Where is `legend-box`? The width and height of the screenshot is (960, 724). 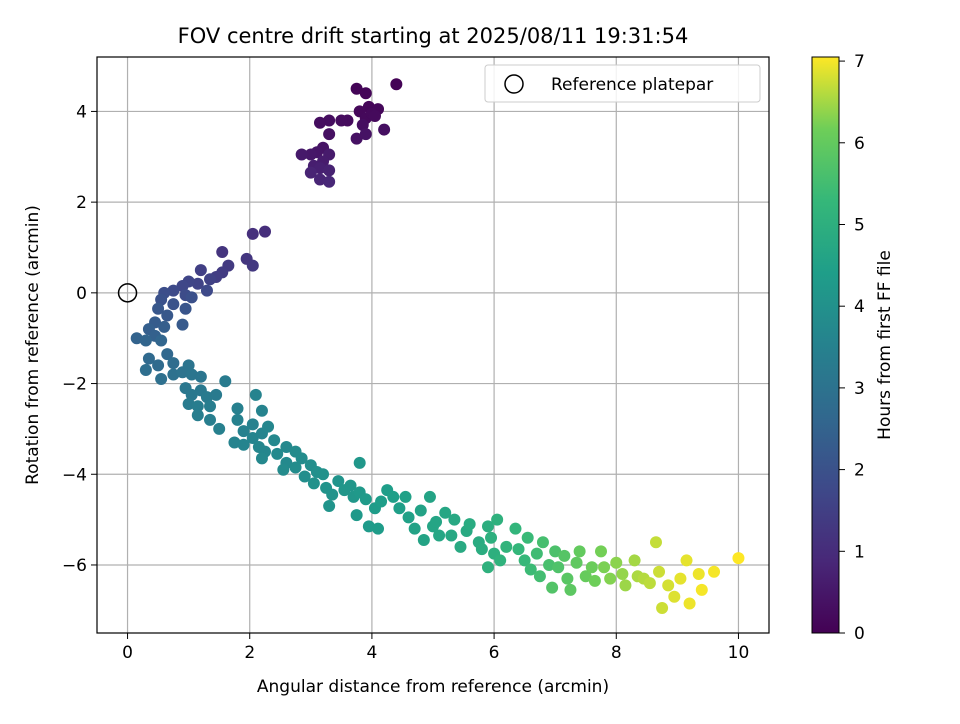
legend-box is located at coordinates (622, 83).